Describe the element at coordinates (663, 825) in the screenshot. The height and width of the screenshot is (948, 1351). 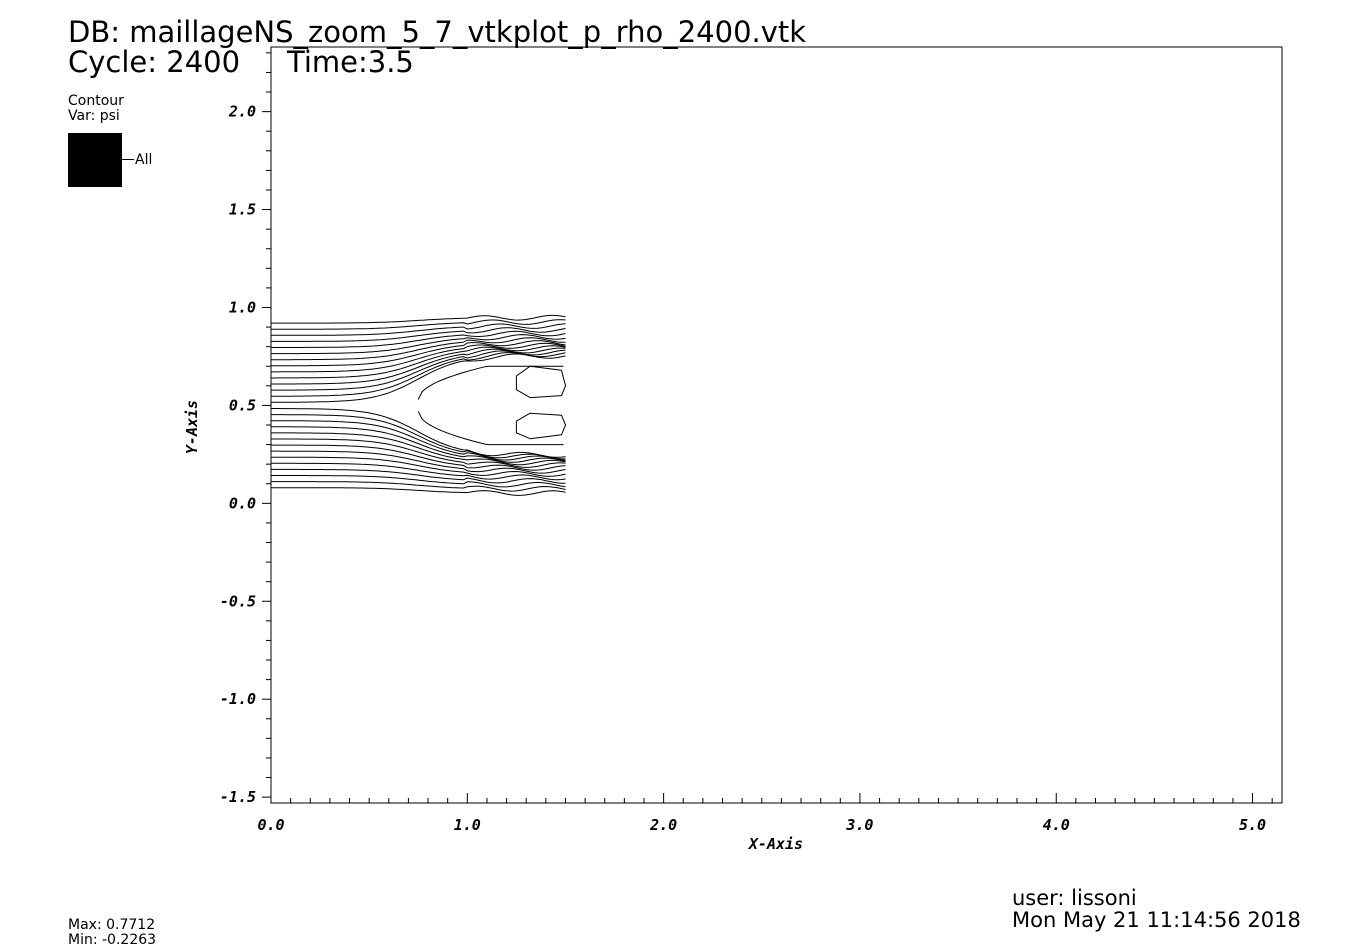
I see `x-tick-label: 2.0` at that location.